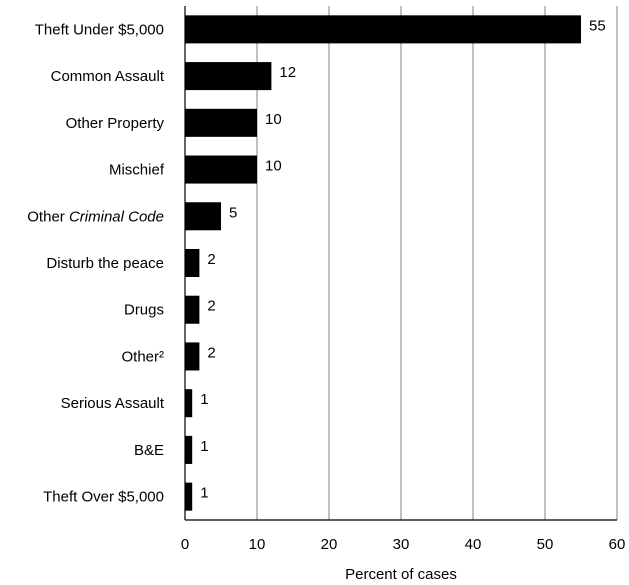 This screenshot has height=585, width=629. What do you see at coordinates (401, 574) in the screenshot?
I see `x-axis-title: Percent of cases` at bounding box center [401, 574].